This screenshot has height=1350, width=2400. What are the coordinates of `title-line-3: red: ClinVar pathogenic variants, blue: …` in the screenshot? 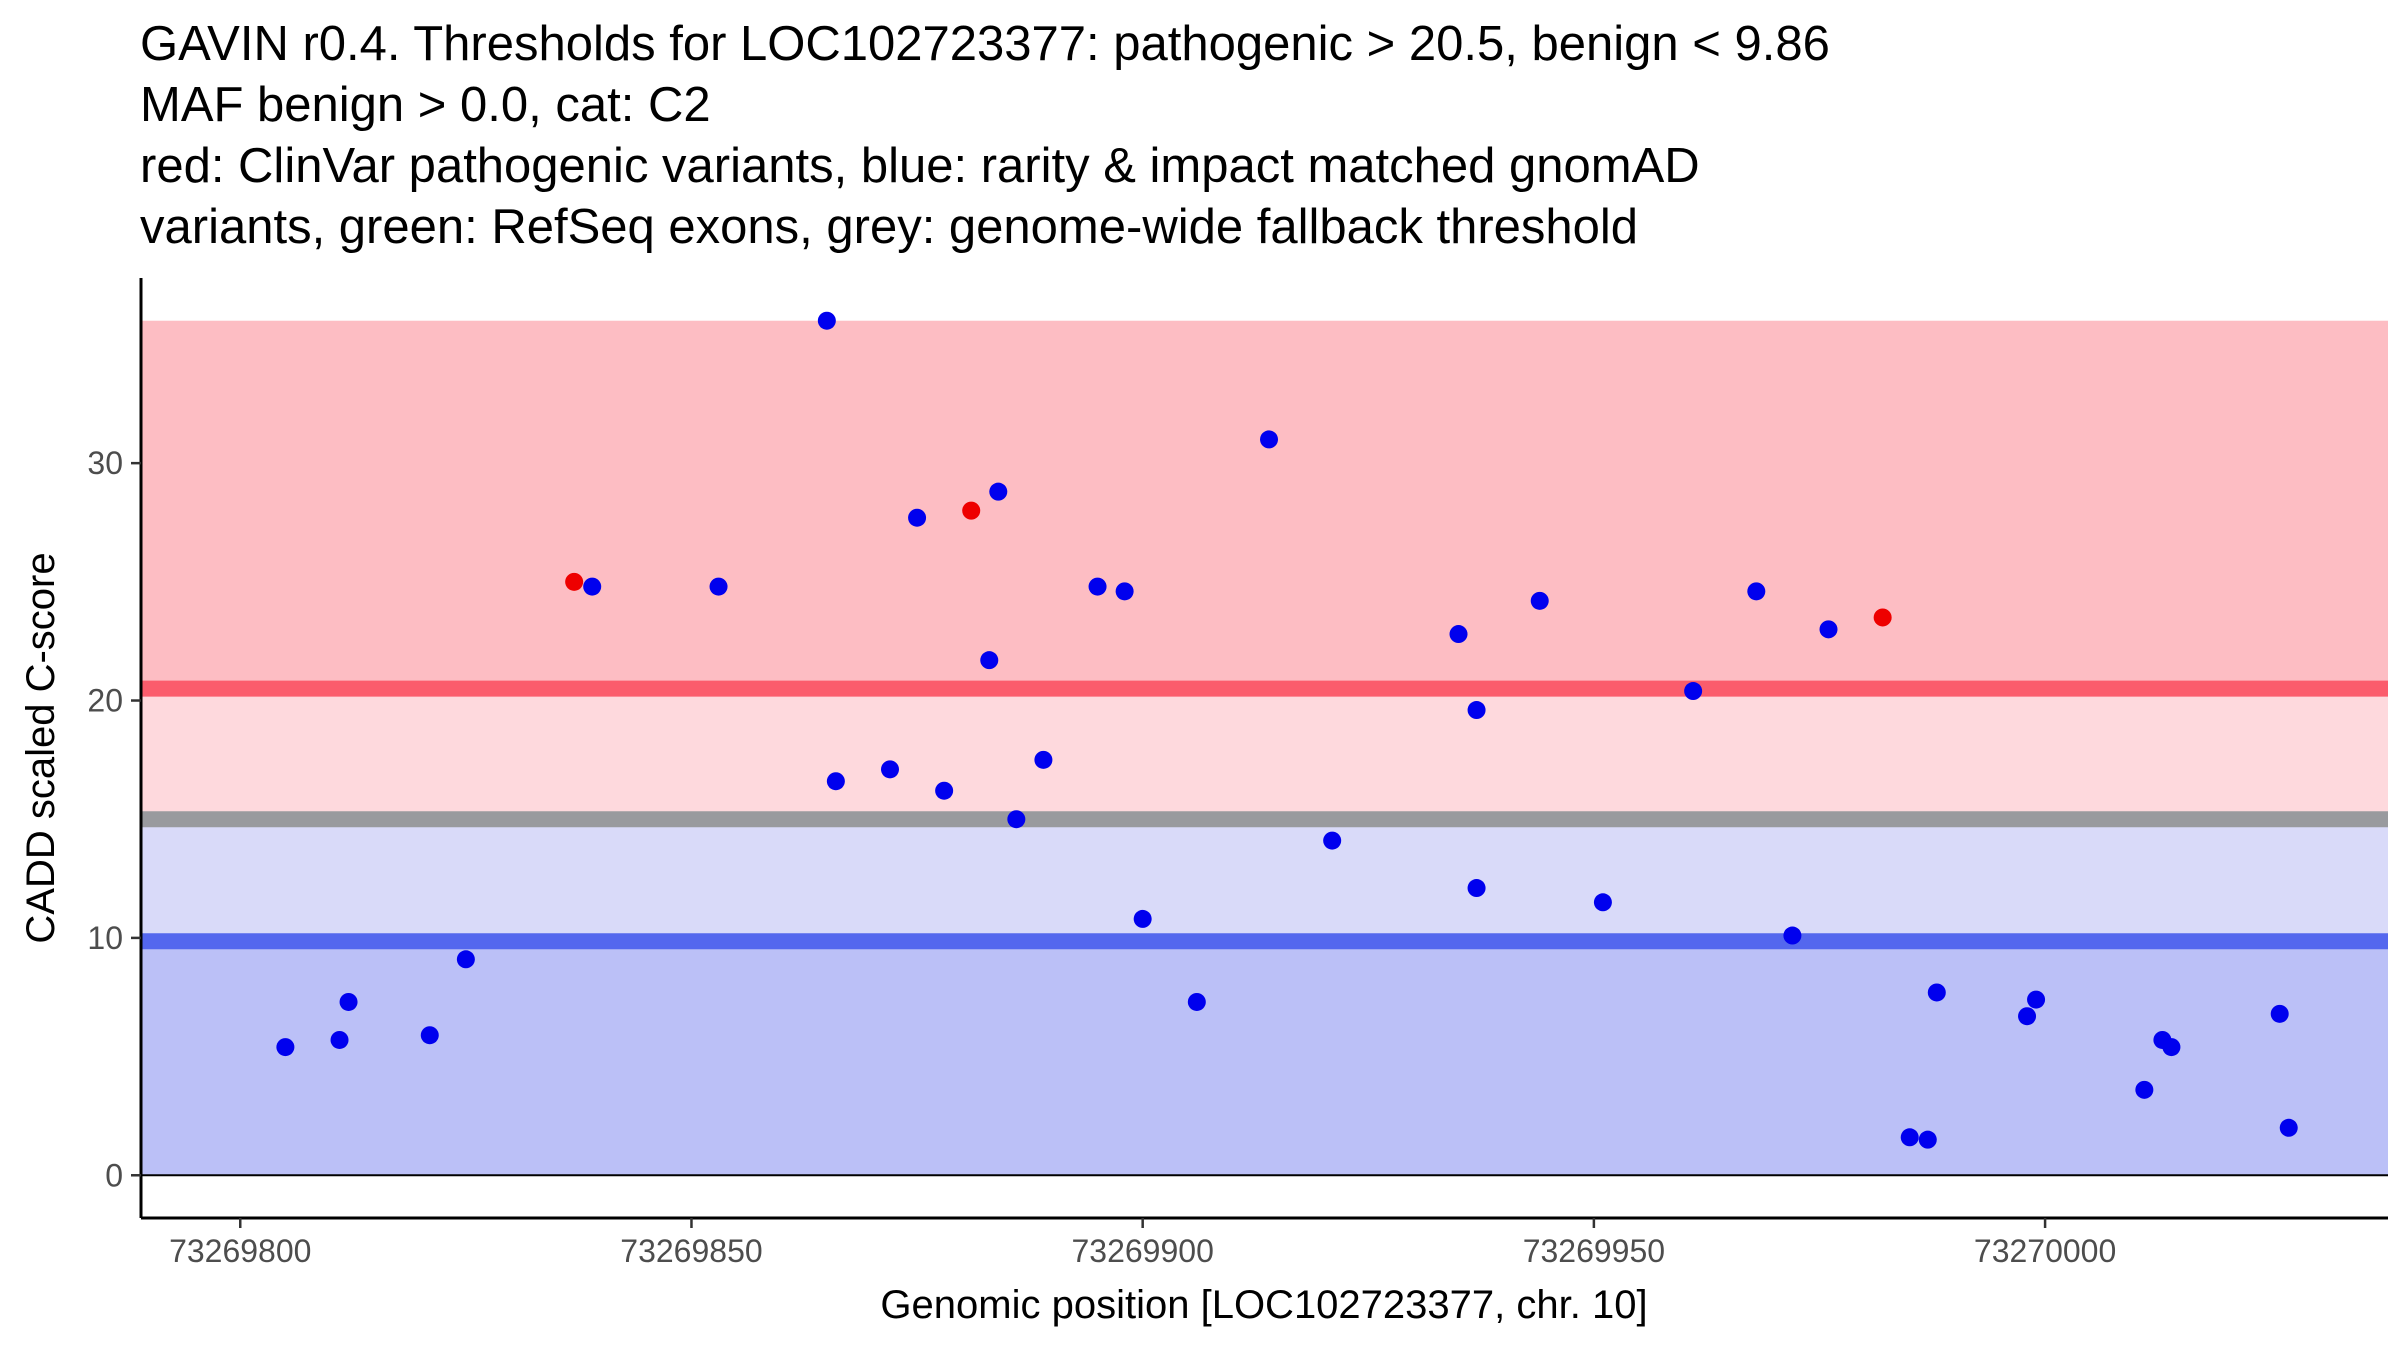 It's located at (920, 166).